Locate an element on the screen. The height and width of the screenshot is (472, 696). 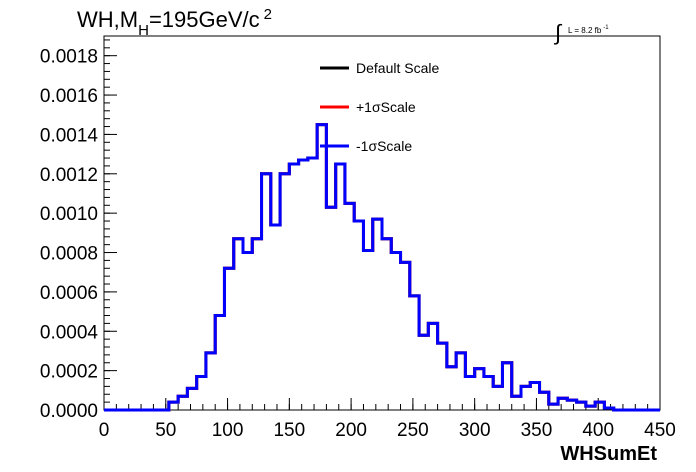
chart-title: WH,MH=195GeV/c 2 is located at coordinates (174, 22).